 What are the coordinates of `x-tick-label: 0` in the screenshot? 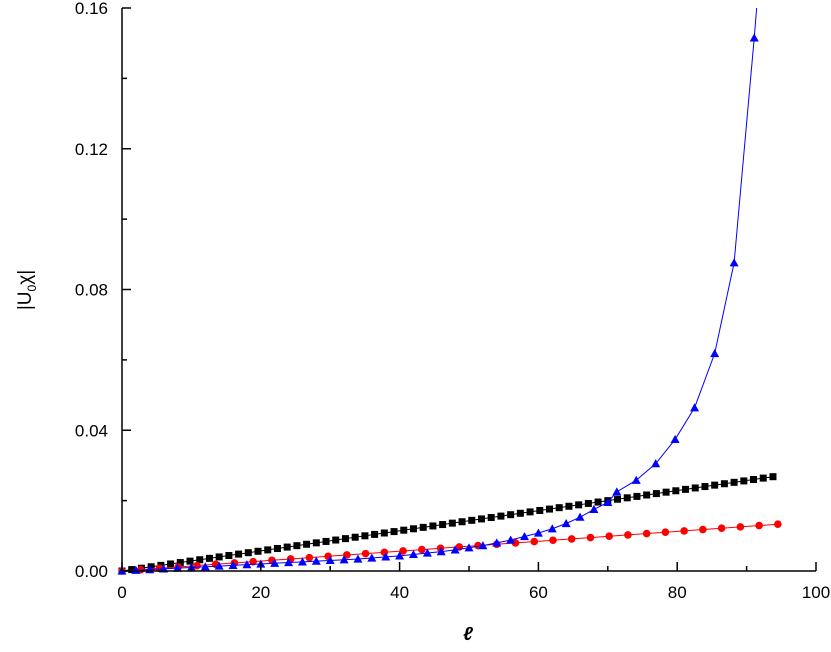 It's located at (121, 592).